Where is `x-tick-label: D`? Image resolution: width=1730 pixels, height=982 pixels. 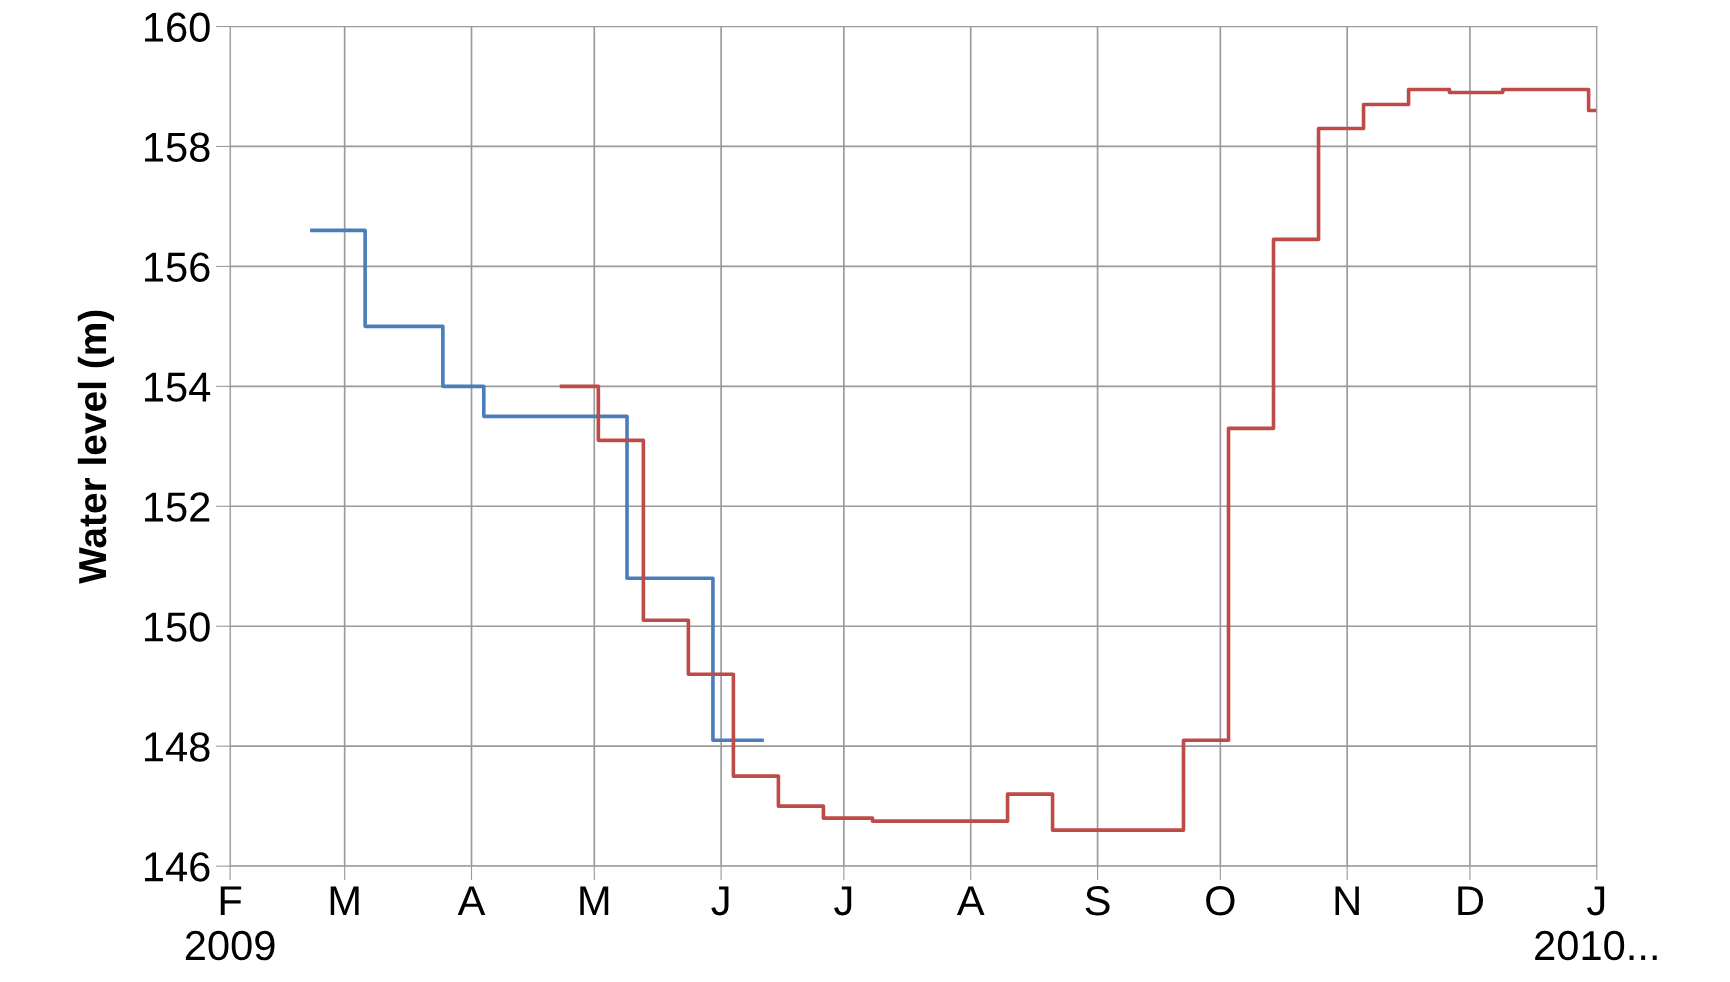 x-tick-label: D is located at coordinates (1470, 901).